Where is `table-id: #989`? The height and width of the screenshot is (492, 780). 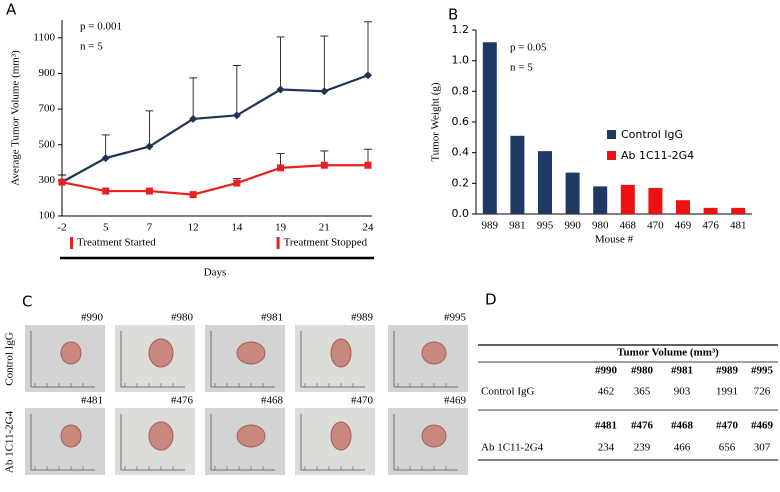 table-id: #989 is located at coordinates (727, 371).